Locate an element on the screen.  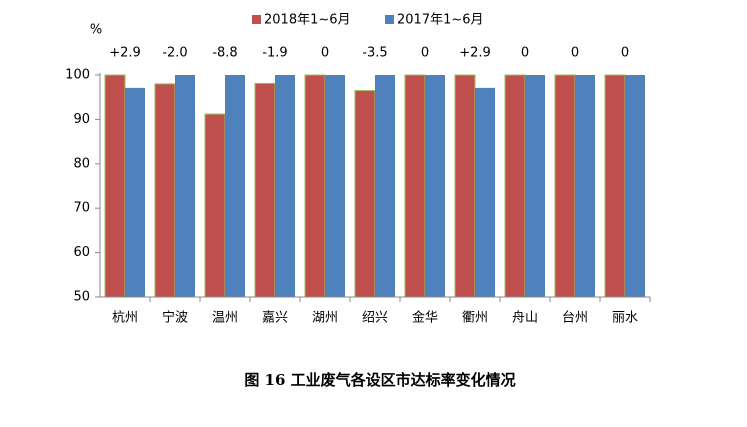
x-tick-label: 丽水 is located at coordinates (625, 318).